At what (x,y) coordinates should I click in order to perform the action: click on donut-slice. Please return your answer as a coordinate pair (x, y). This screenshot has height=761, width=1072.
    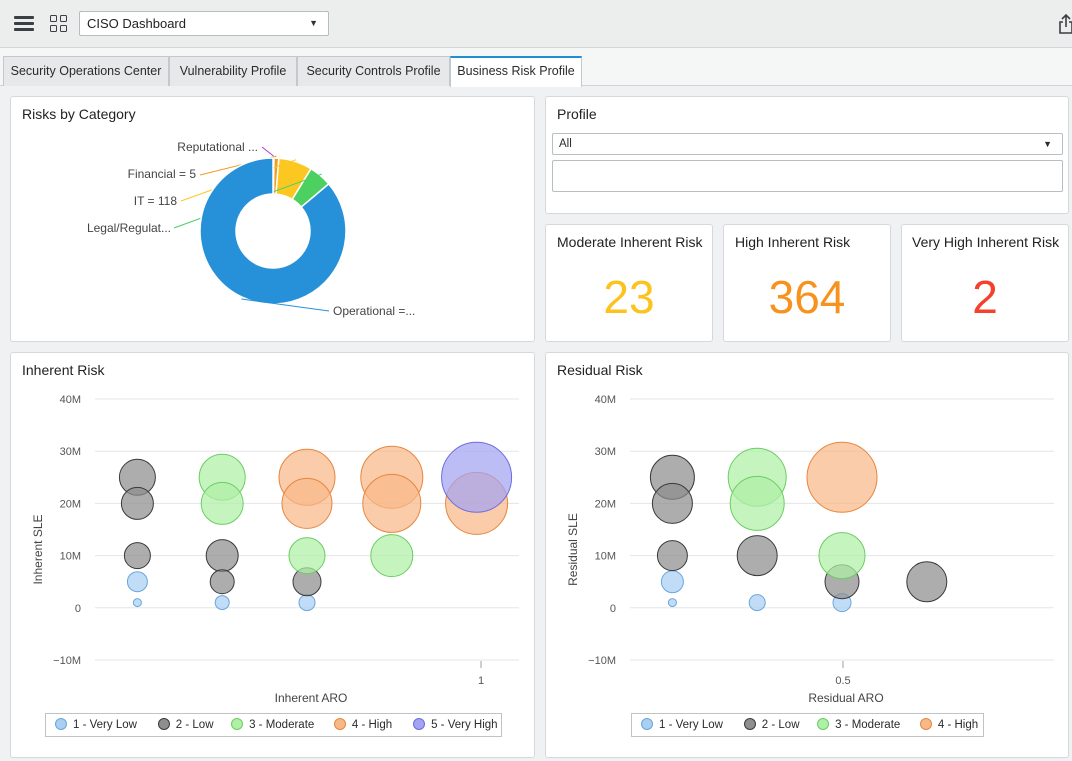
    Looking at the image, I should click on (273, 231).